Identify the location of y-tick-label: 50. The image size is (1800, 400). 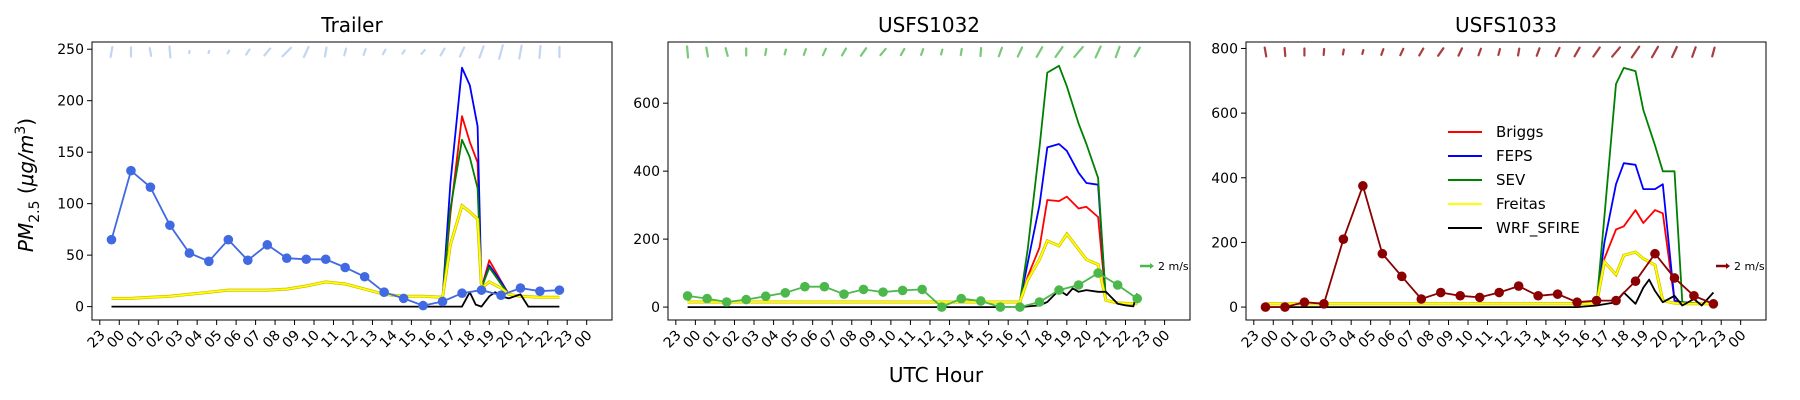
(75, 256).